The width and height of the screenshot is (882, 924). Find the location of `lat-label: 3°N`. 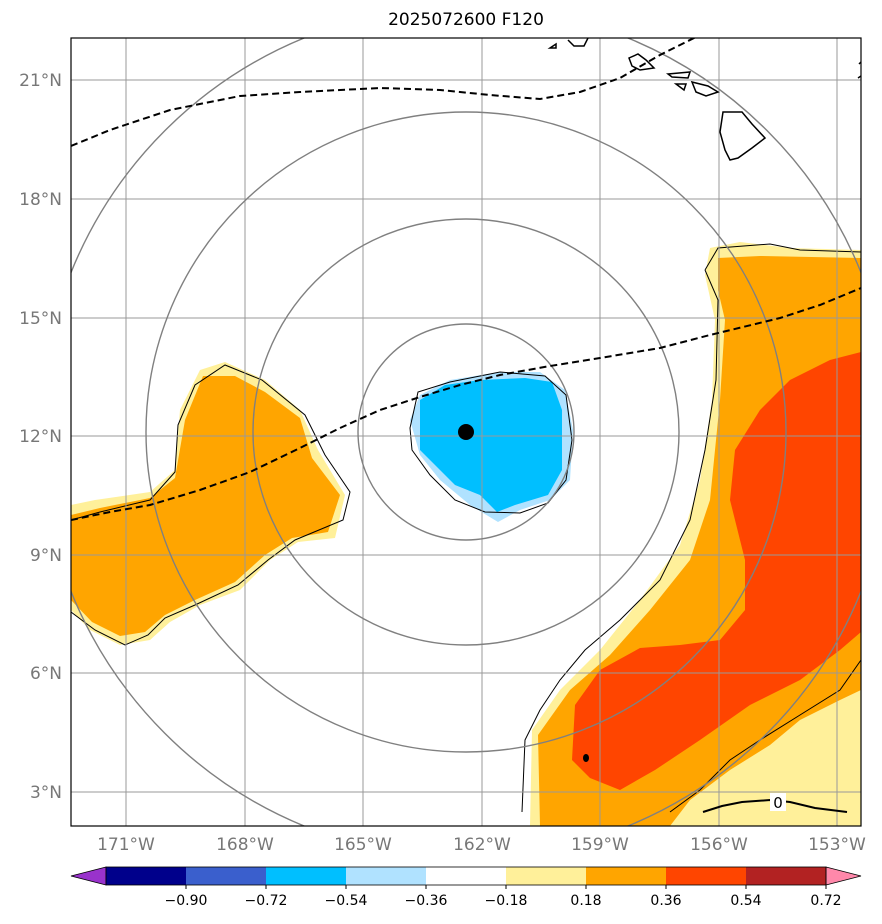

lat-label: 3°N is located at coordinates (46, 793).